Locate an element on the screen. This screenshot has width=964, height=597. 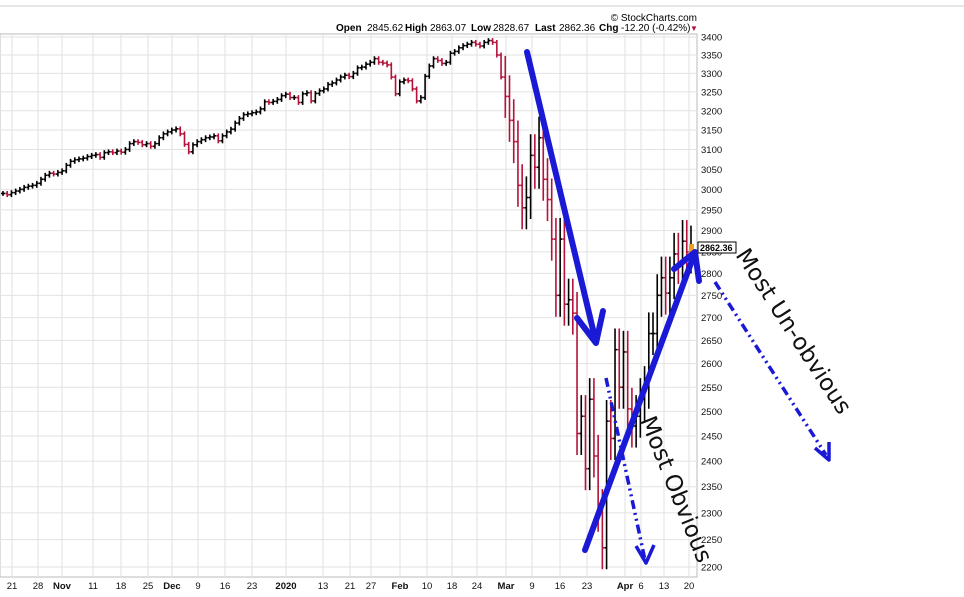
y-tick-label: 2650 is located at coordinates (711, 341).